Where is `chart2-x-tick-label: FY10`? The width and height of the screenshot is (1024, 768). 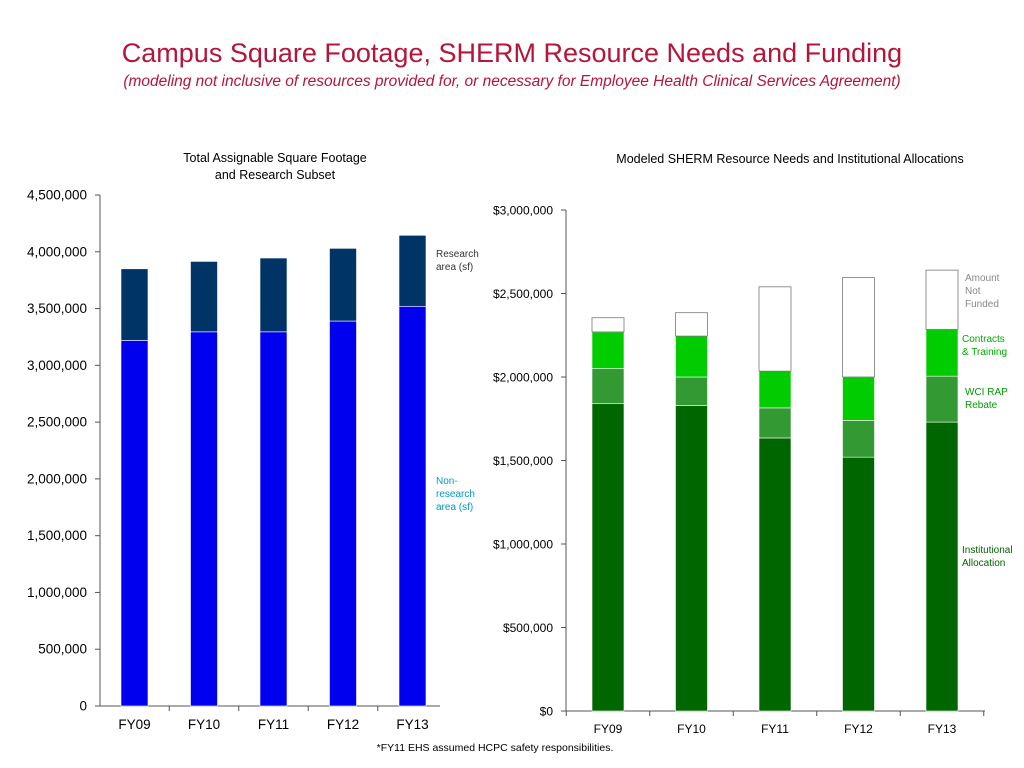 chart2-x-tick-label: FY10 is located at coordinates (691, 729).